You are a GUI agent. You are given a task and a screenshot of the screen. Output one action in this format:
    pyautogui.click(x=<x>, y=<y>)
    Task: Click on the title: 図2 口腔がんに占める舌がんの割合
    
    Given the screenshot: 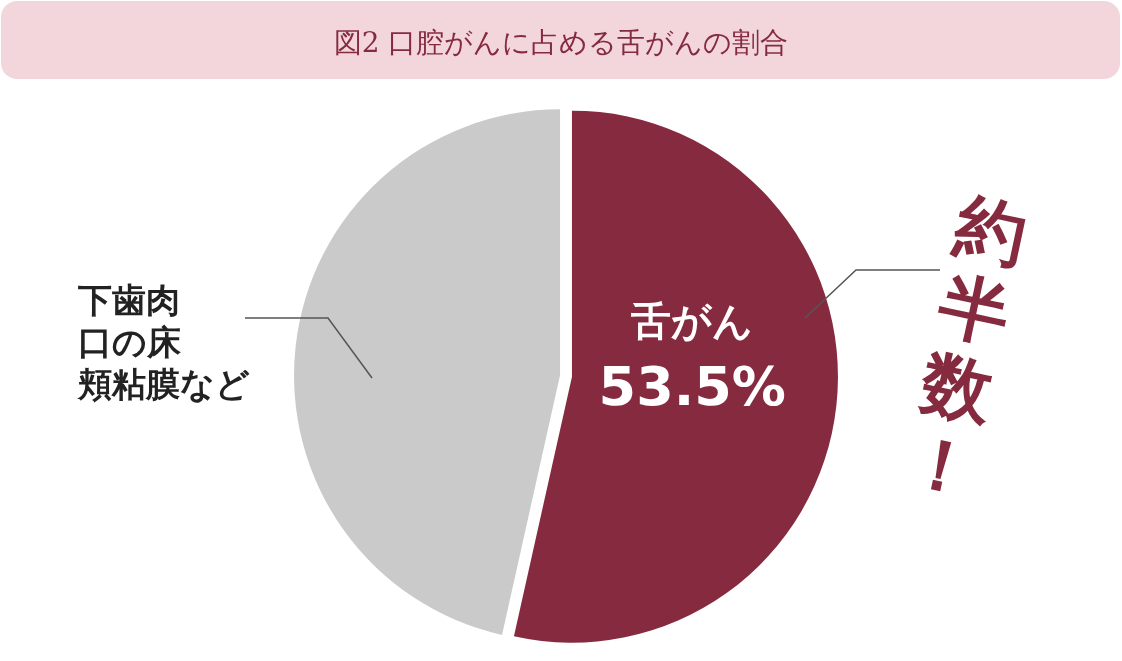 What is the action you would take?
    pyautogui.click(x=560, y=40)
    